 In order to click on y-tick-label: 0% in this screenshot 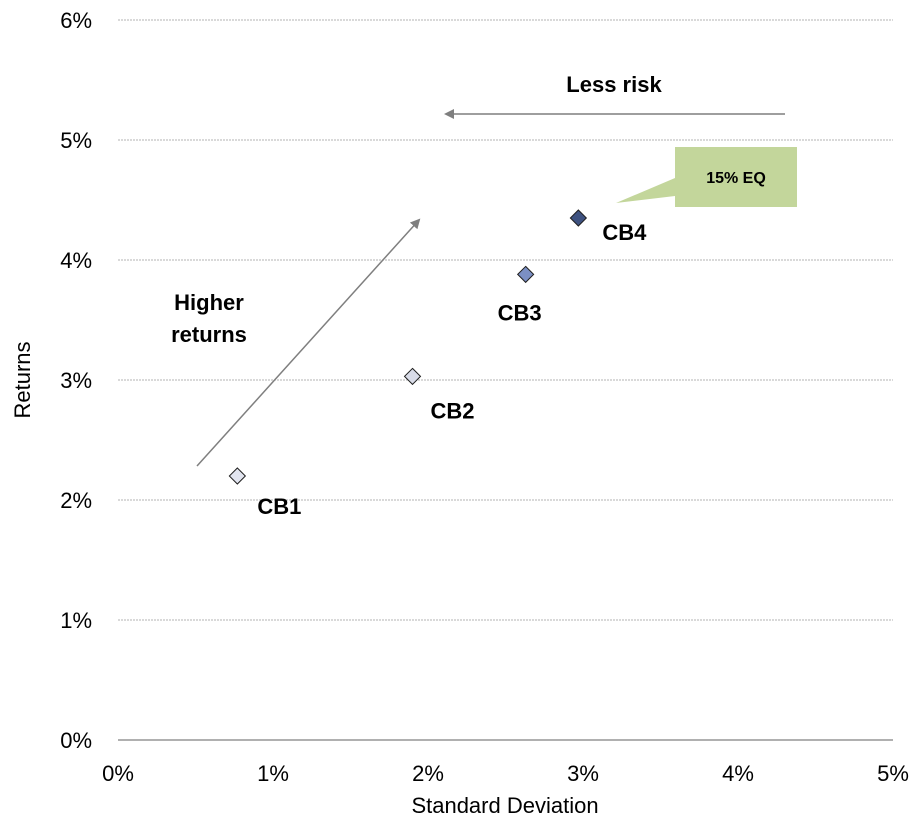, I will do `click(76, 740)`.